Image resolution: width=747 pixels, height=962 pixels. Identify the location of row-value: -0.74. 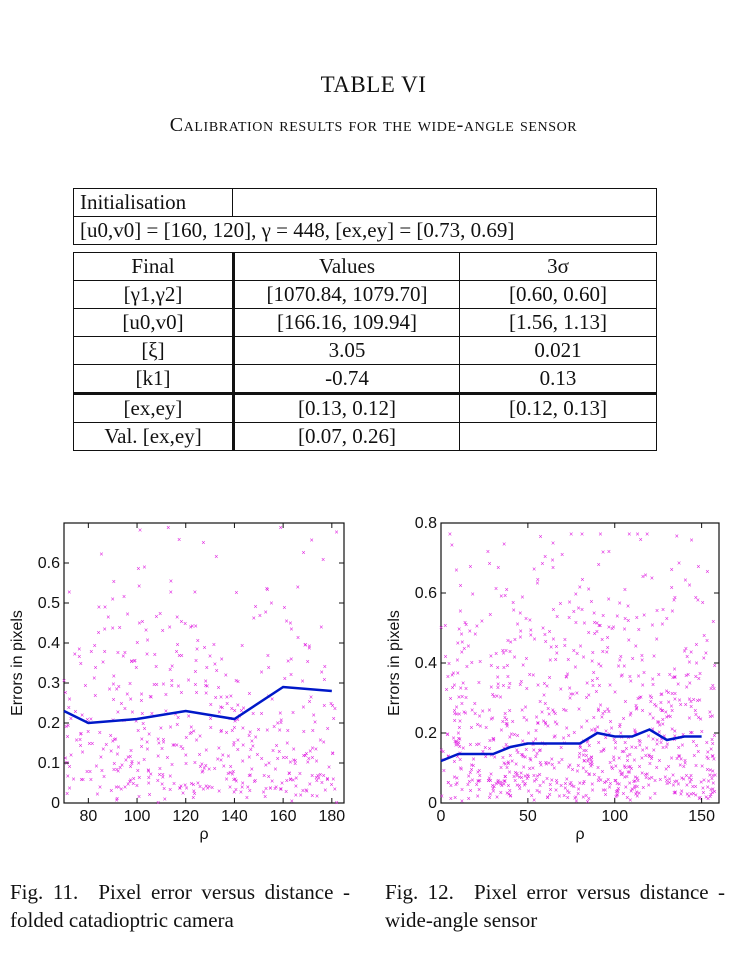
(346, 379).